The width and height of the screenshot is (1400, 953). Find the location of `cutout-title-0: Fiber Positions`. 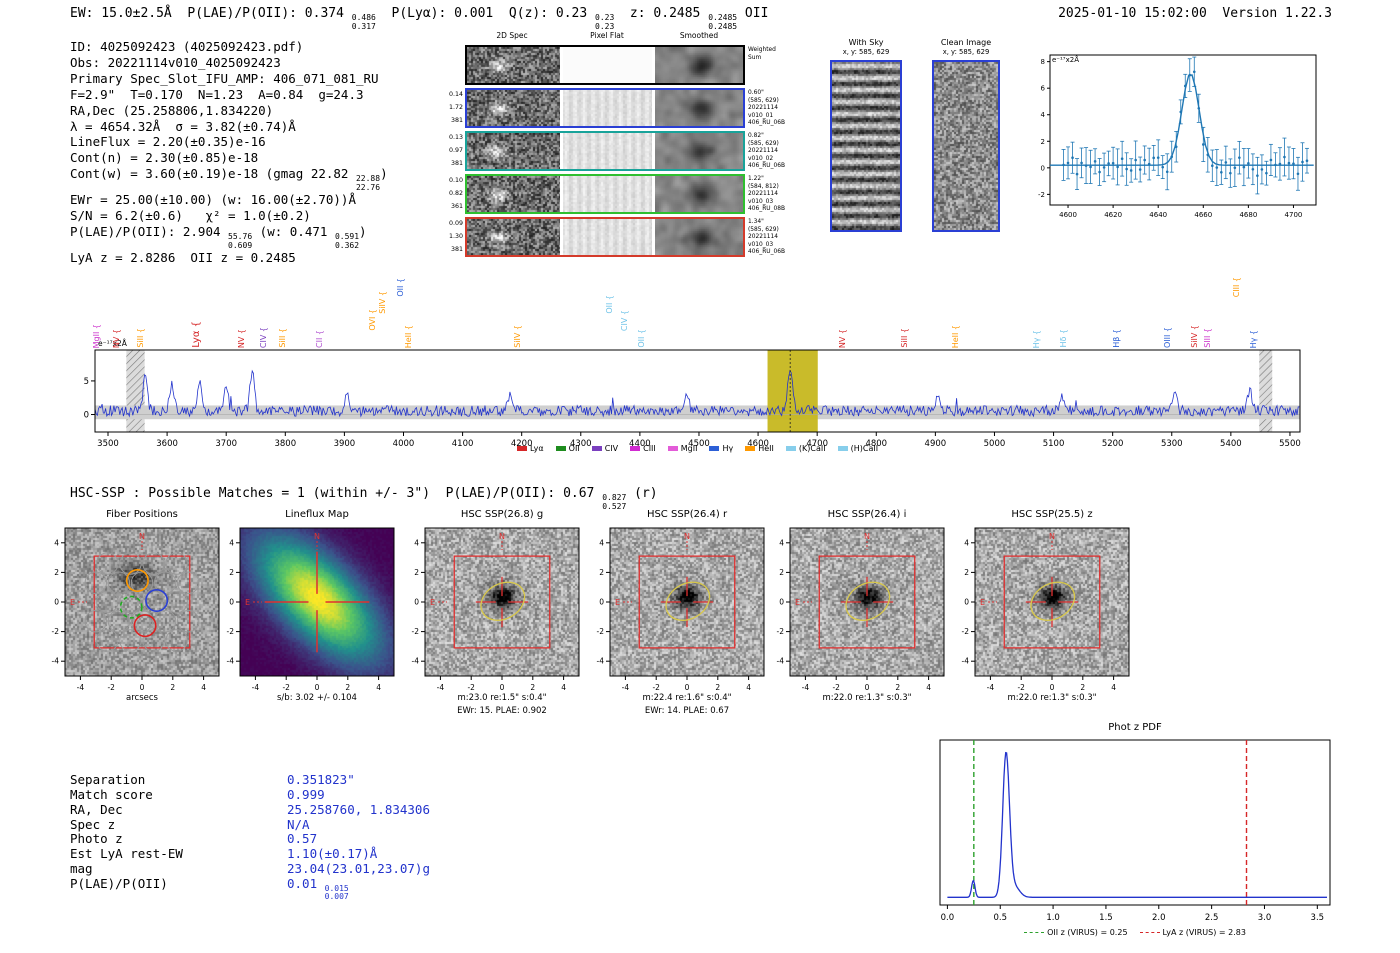

cutout-title-0: Fiber Positions is located at coordinates (142, 514).